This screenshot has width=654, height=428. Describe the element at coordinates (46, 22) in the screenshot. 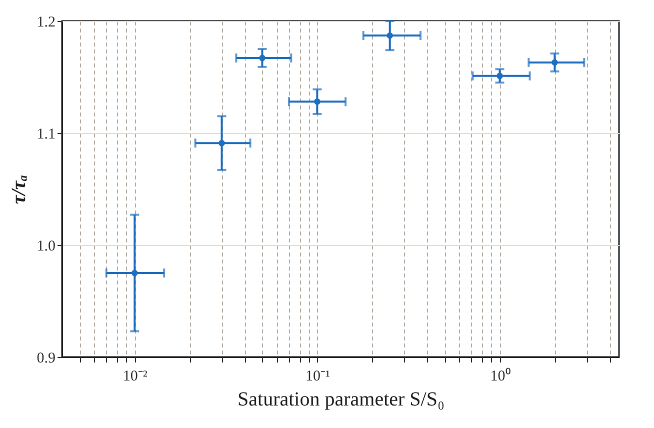

I see `y-tick-label: 1.2` at that location.